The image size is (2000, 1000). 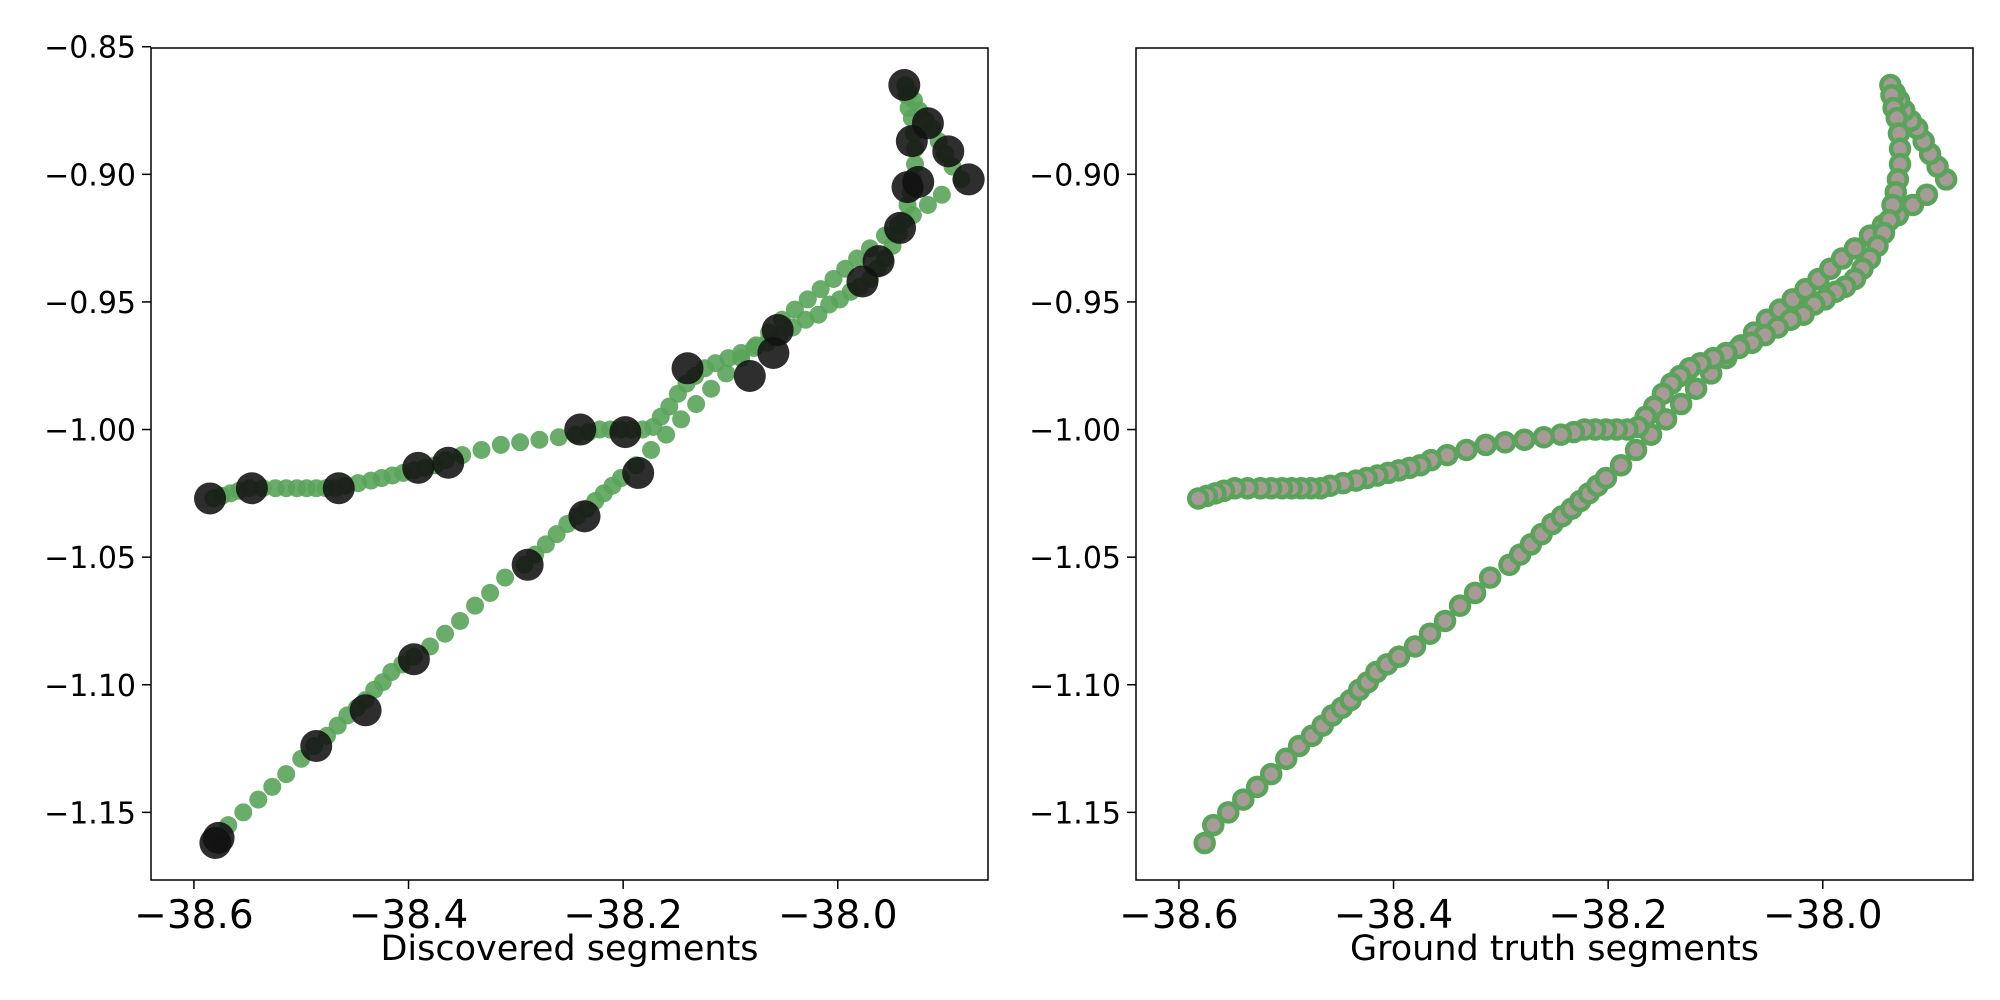 What do you see at coordinates (1823, 915) in the screenshot?
I see `x-tick-label: −38.0` at bounding box center [1823, 915].